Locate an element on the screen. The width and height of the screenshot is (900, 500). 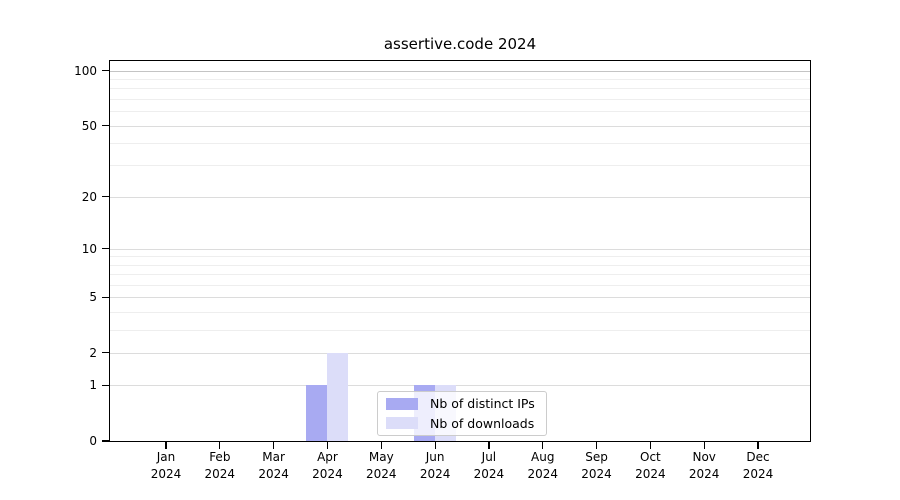
bar-nb-of-downloads-apr is located at coordinates (338, 396).